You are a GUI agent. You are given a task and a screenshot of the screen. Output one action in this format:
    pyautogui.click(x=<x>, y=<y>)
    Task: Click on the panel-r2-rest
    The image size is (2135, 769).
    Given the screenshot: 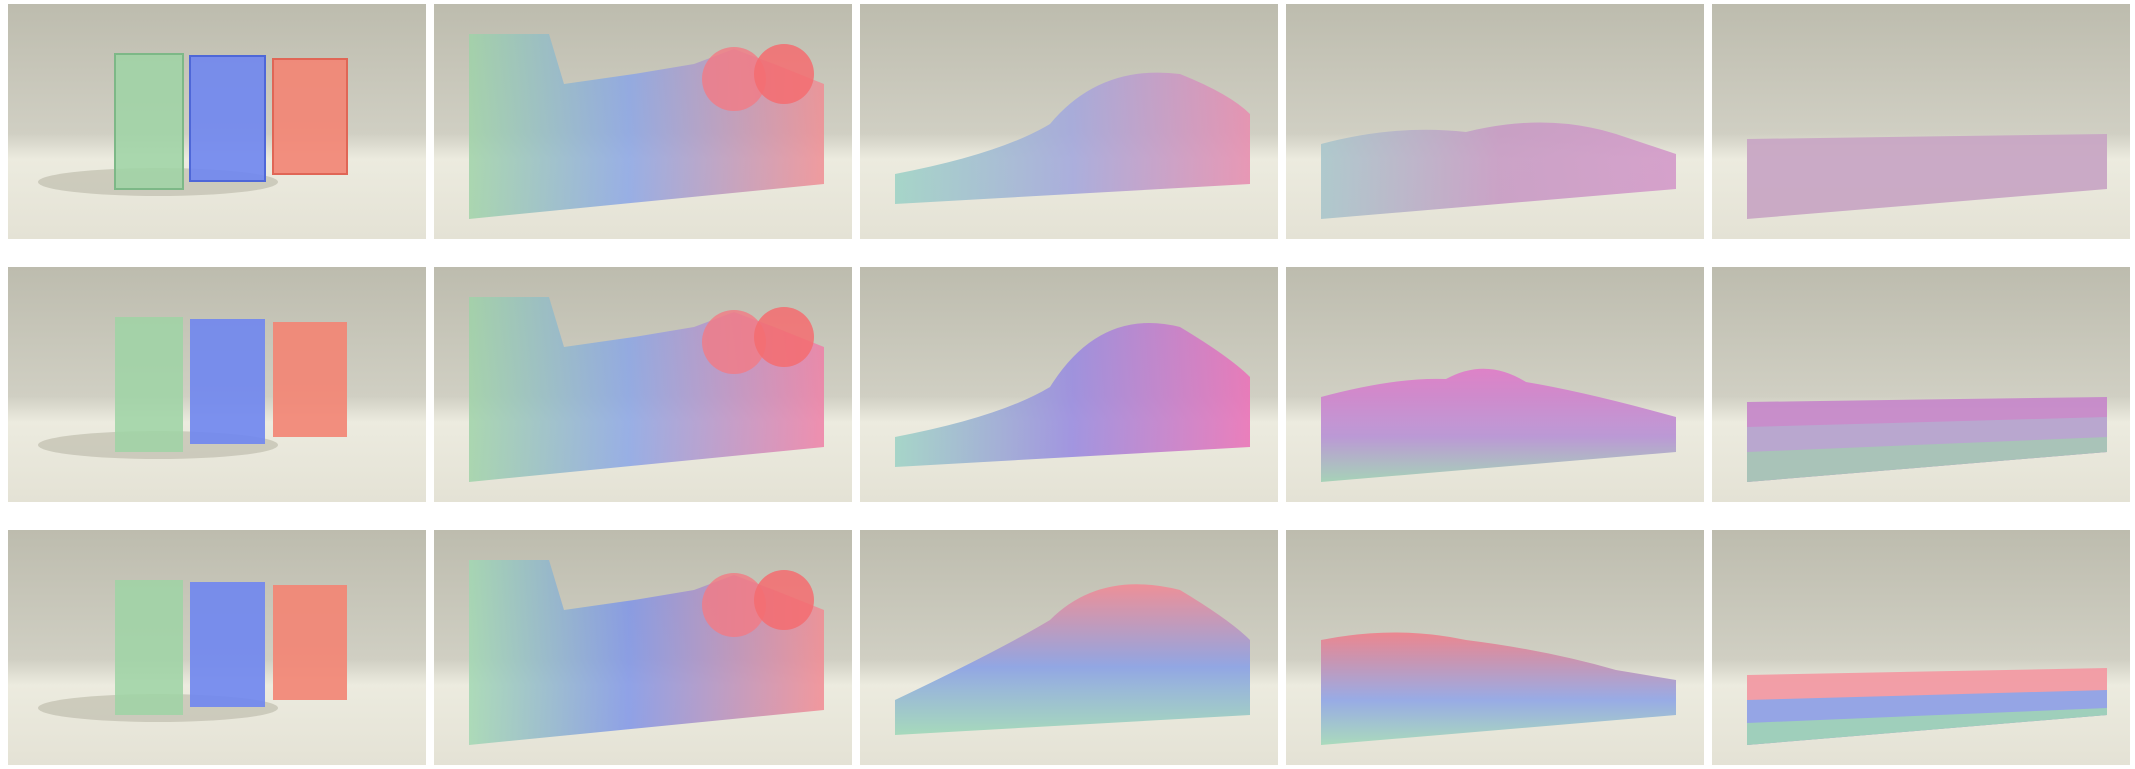 What is the action you would take?
    pyautogui.click(x=1921, y=384)
    